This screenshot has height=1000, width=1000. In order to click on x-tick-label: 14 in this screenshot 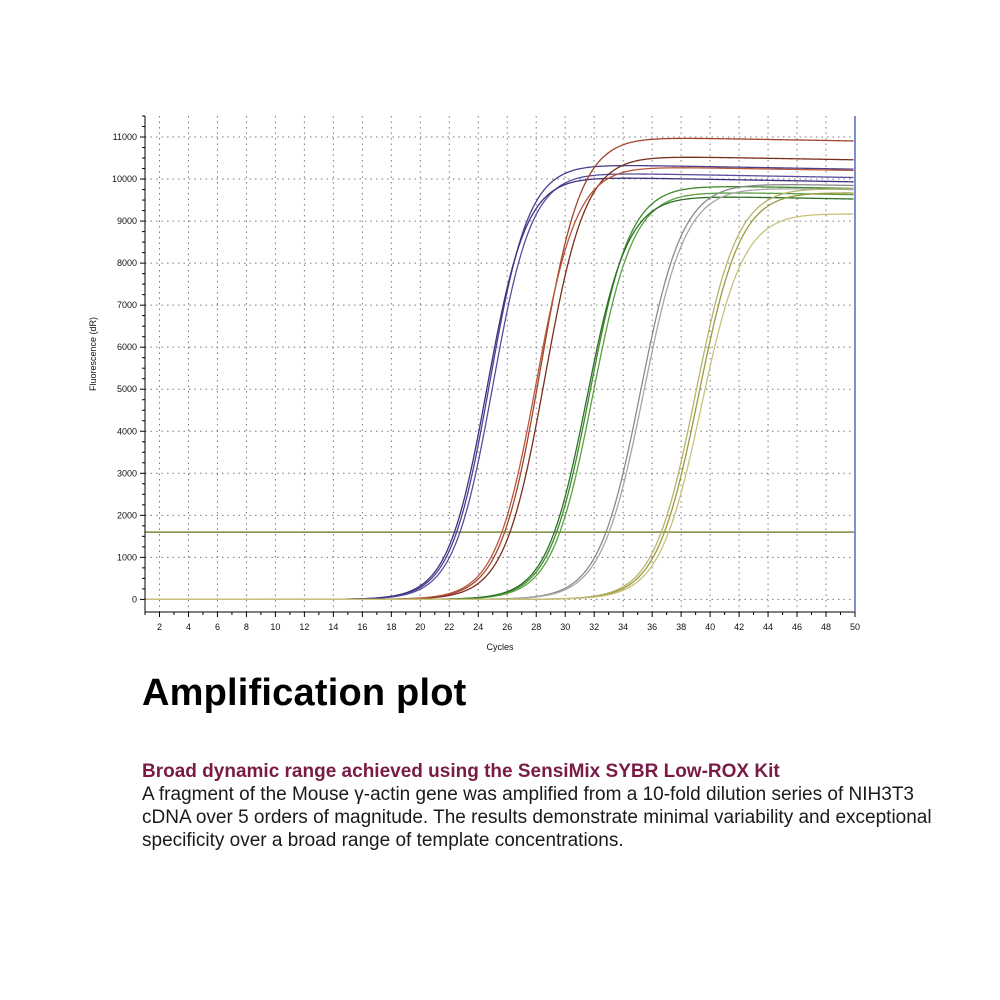, I will do `click(333, 627)`.